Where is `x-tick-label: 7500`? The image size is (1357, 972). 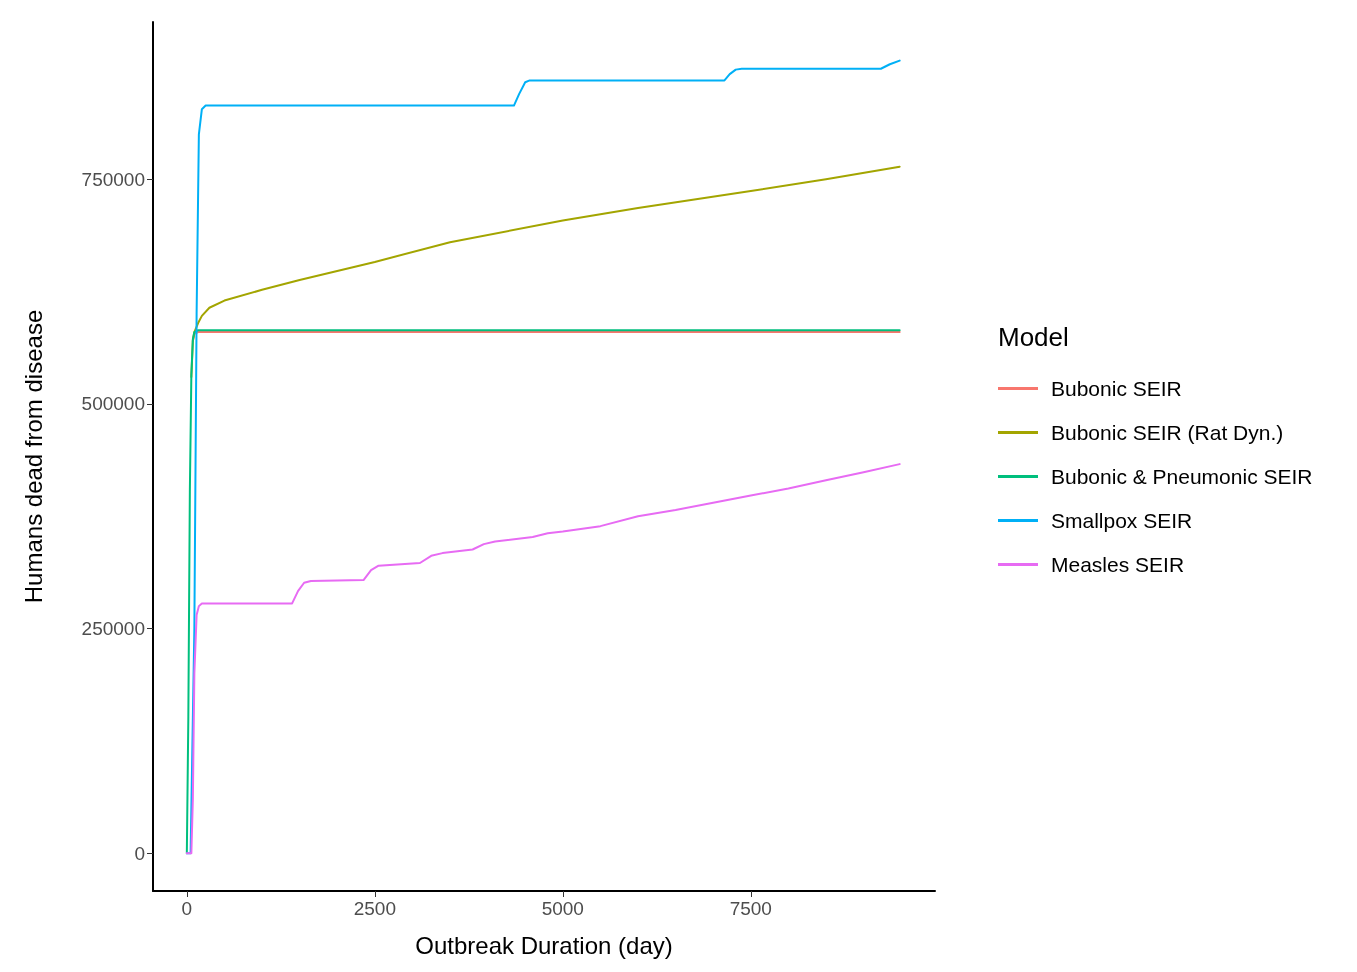
x-tick-label: 7500 is located at coordinates (750, 908).